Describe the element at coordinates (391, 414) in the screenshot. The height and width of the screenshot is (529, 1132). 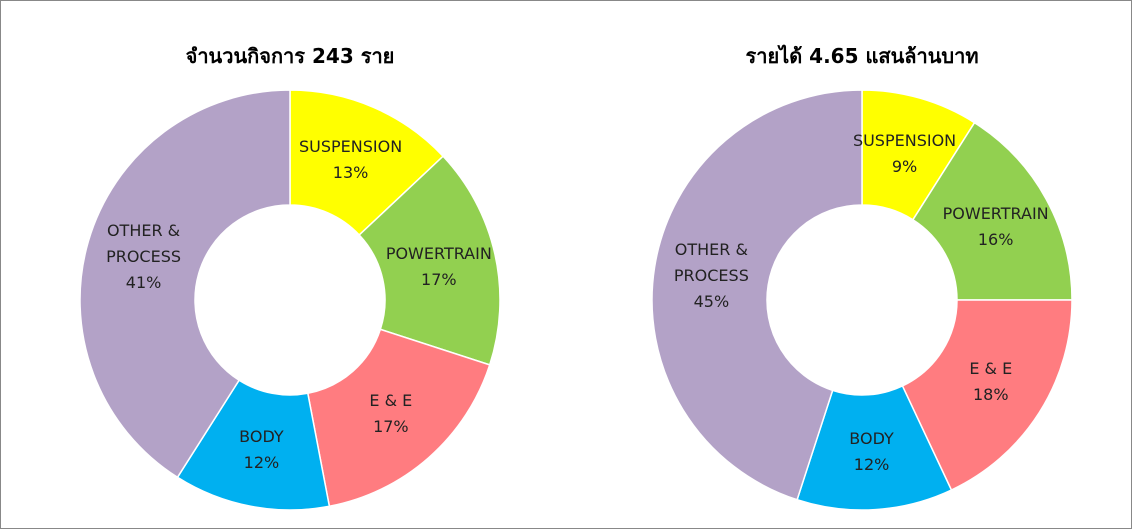
I see `slice-label: E & E 17%` at that location.